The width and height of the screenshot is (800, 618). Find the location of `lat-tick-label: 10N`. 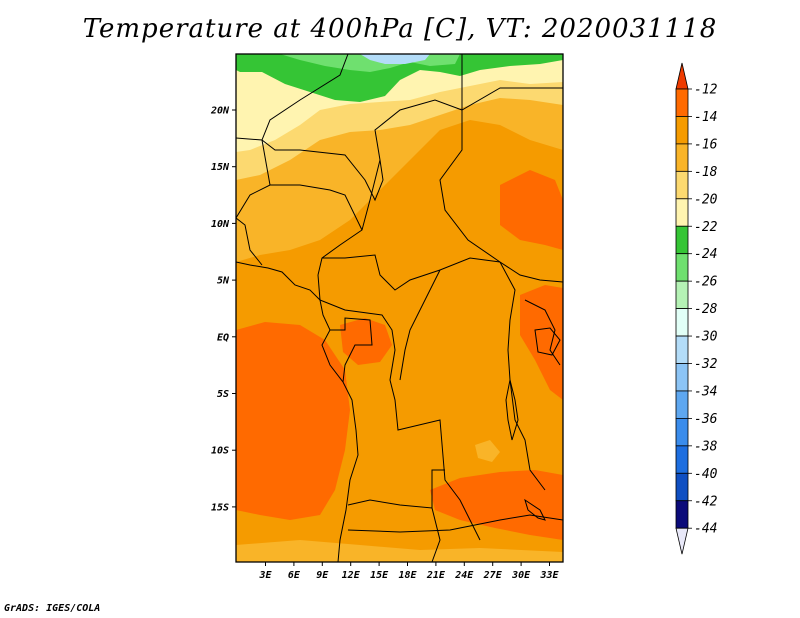

lat-tick-label: 10N is located at coordinates (220, 224).